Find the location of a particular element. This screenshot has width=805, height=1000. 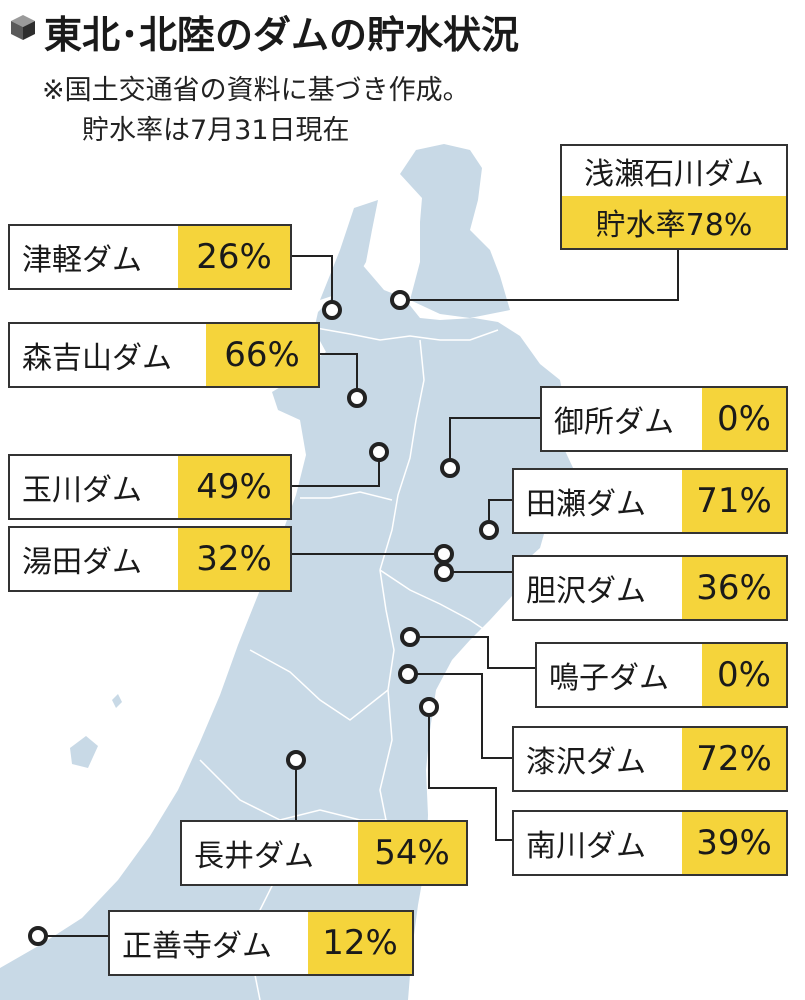

marker-isawa is located at coordinates (444, 572).